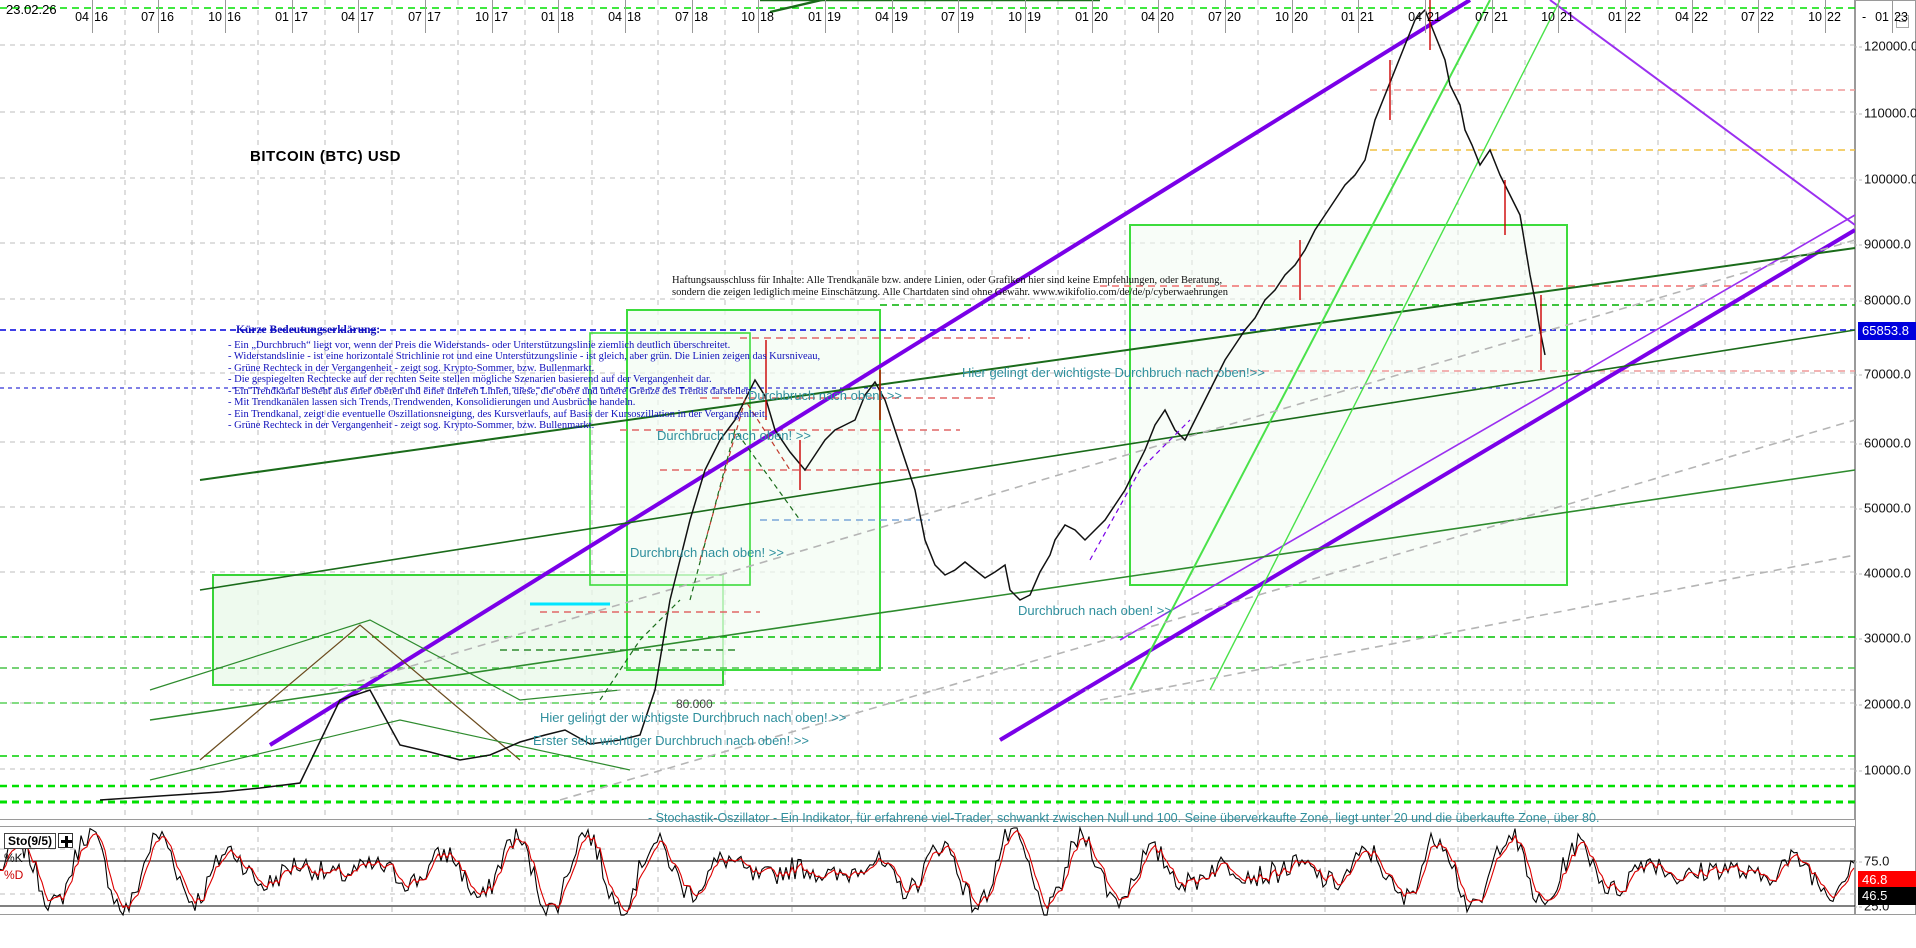 Image resolution: width=1916 pixels, height=948 pixels. I want to click on time-axis-trailing-dash: -, so click(1864, 17).